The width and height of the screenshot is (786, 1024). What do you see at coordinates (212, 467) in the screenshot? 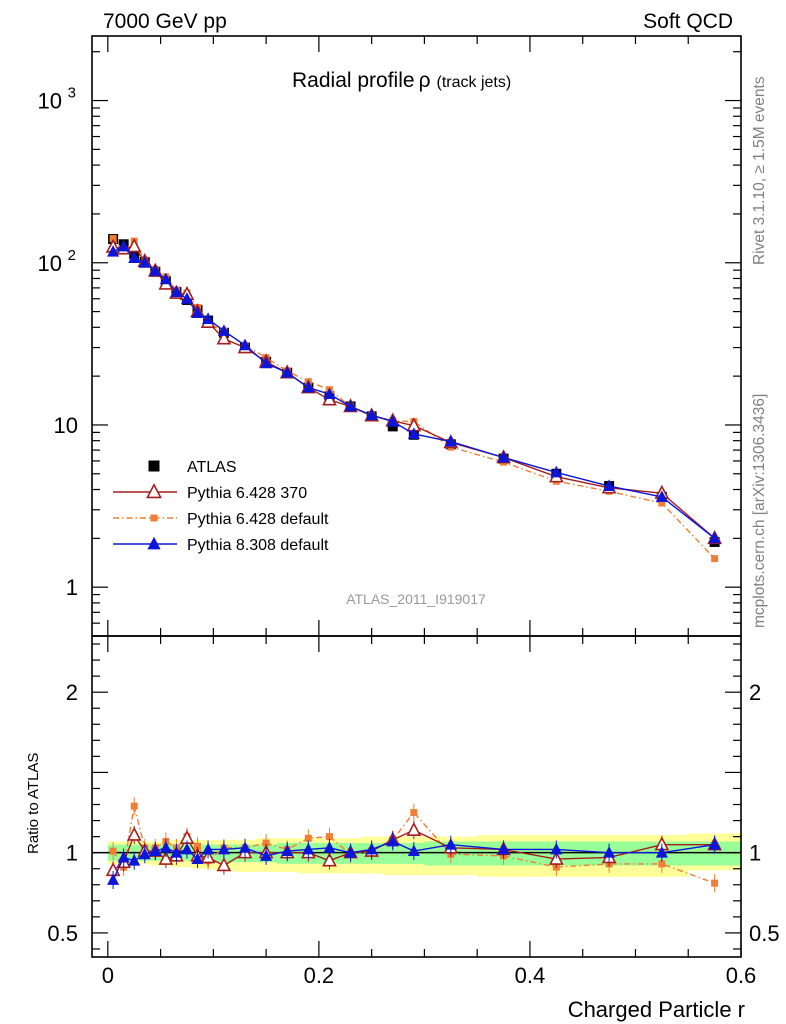
I see `legend-label: ATLAS` at bounding box center [212, 467].